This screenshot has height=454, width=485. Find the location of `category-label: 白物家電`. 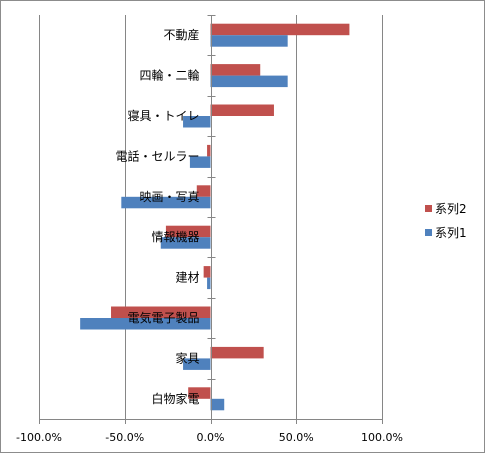

category-label: 白物家電 is located at coordinates (175, 398).